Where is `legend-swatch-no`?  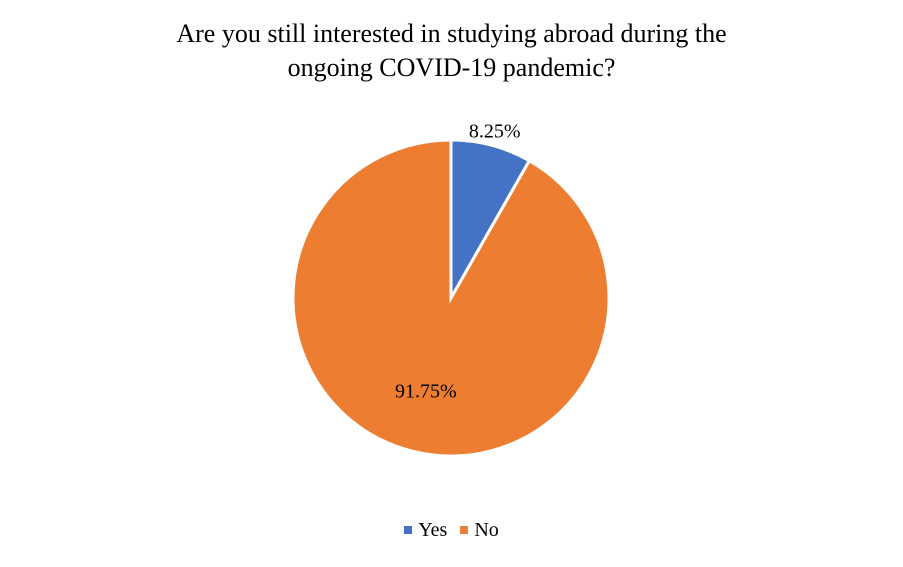 legend-swatch-no is located at coordinates (464, 530).